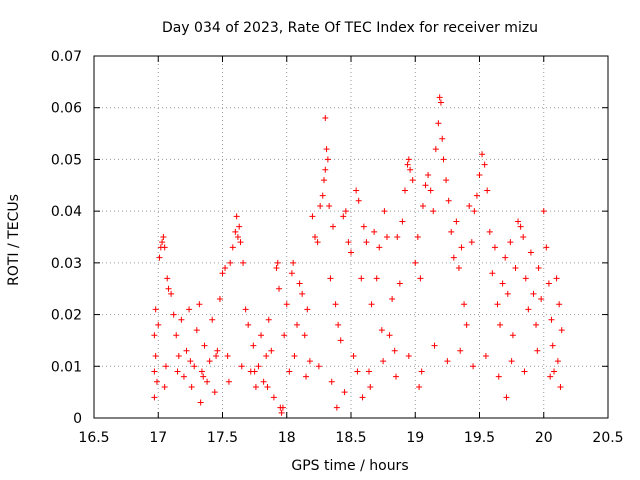  Describe the element at coordinates (66, 367) in the screenshot. I see `y-tick-label: 0.01` at that location.